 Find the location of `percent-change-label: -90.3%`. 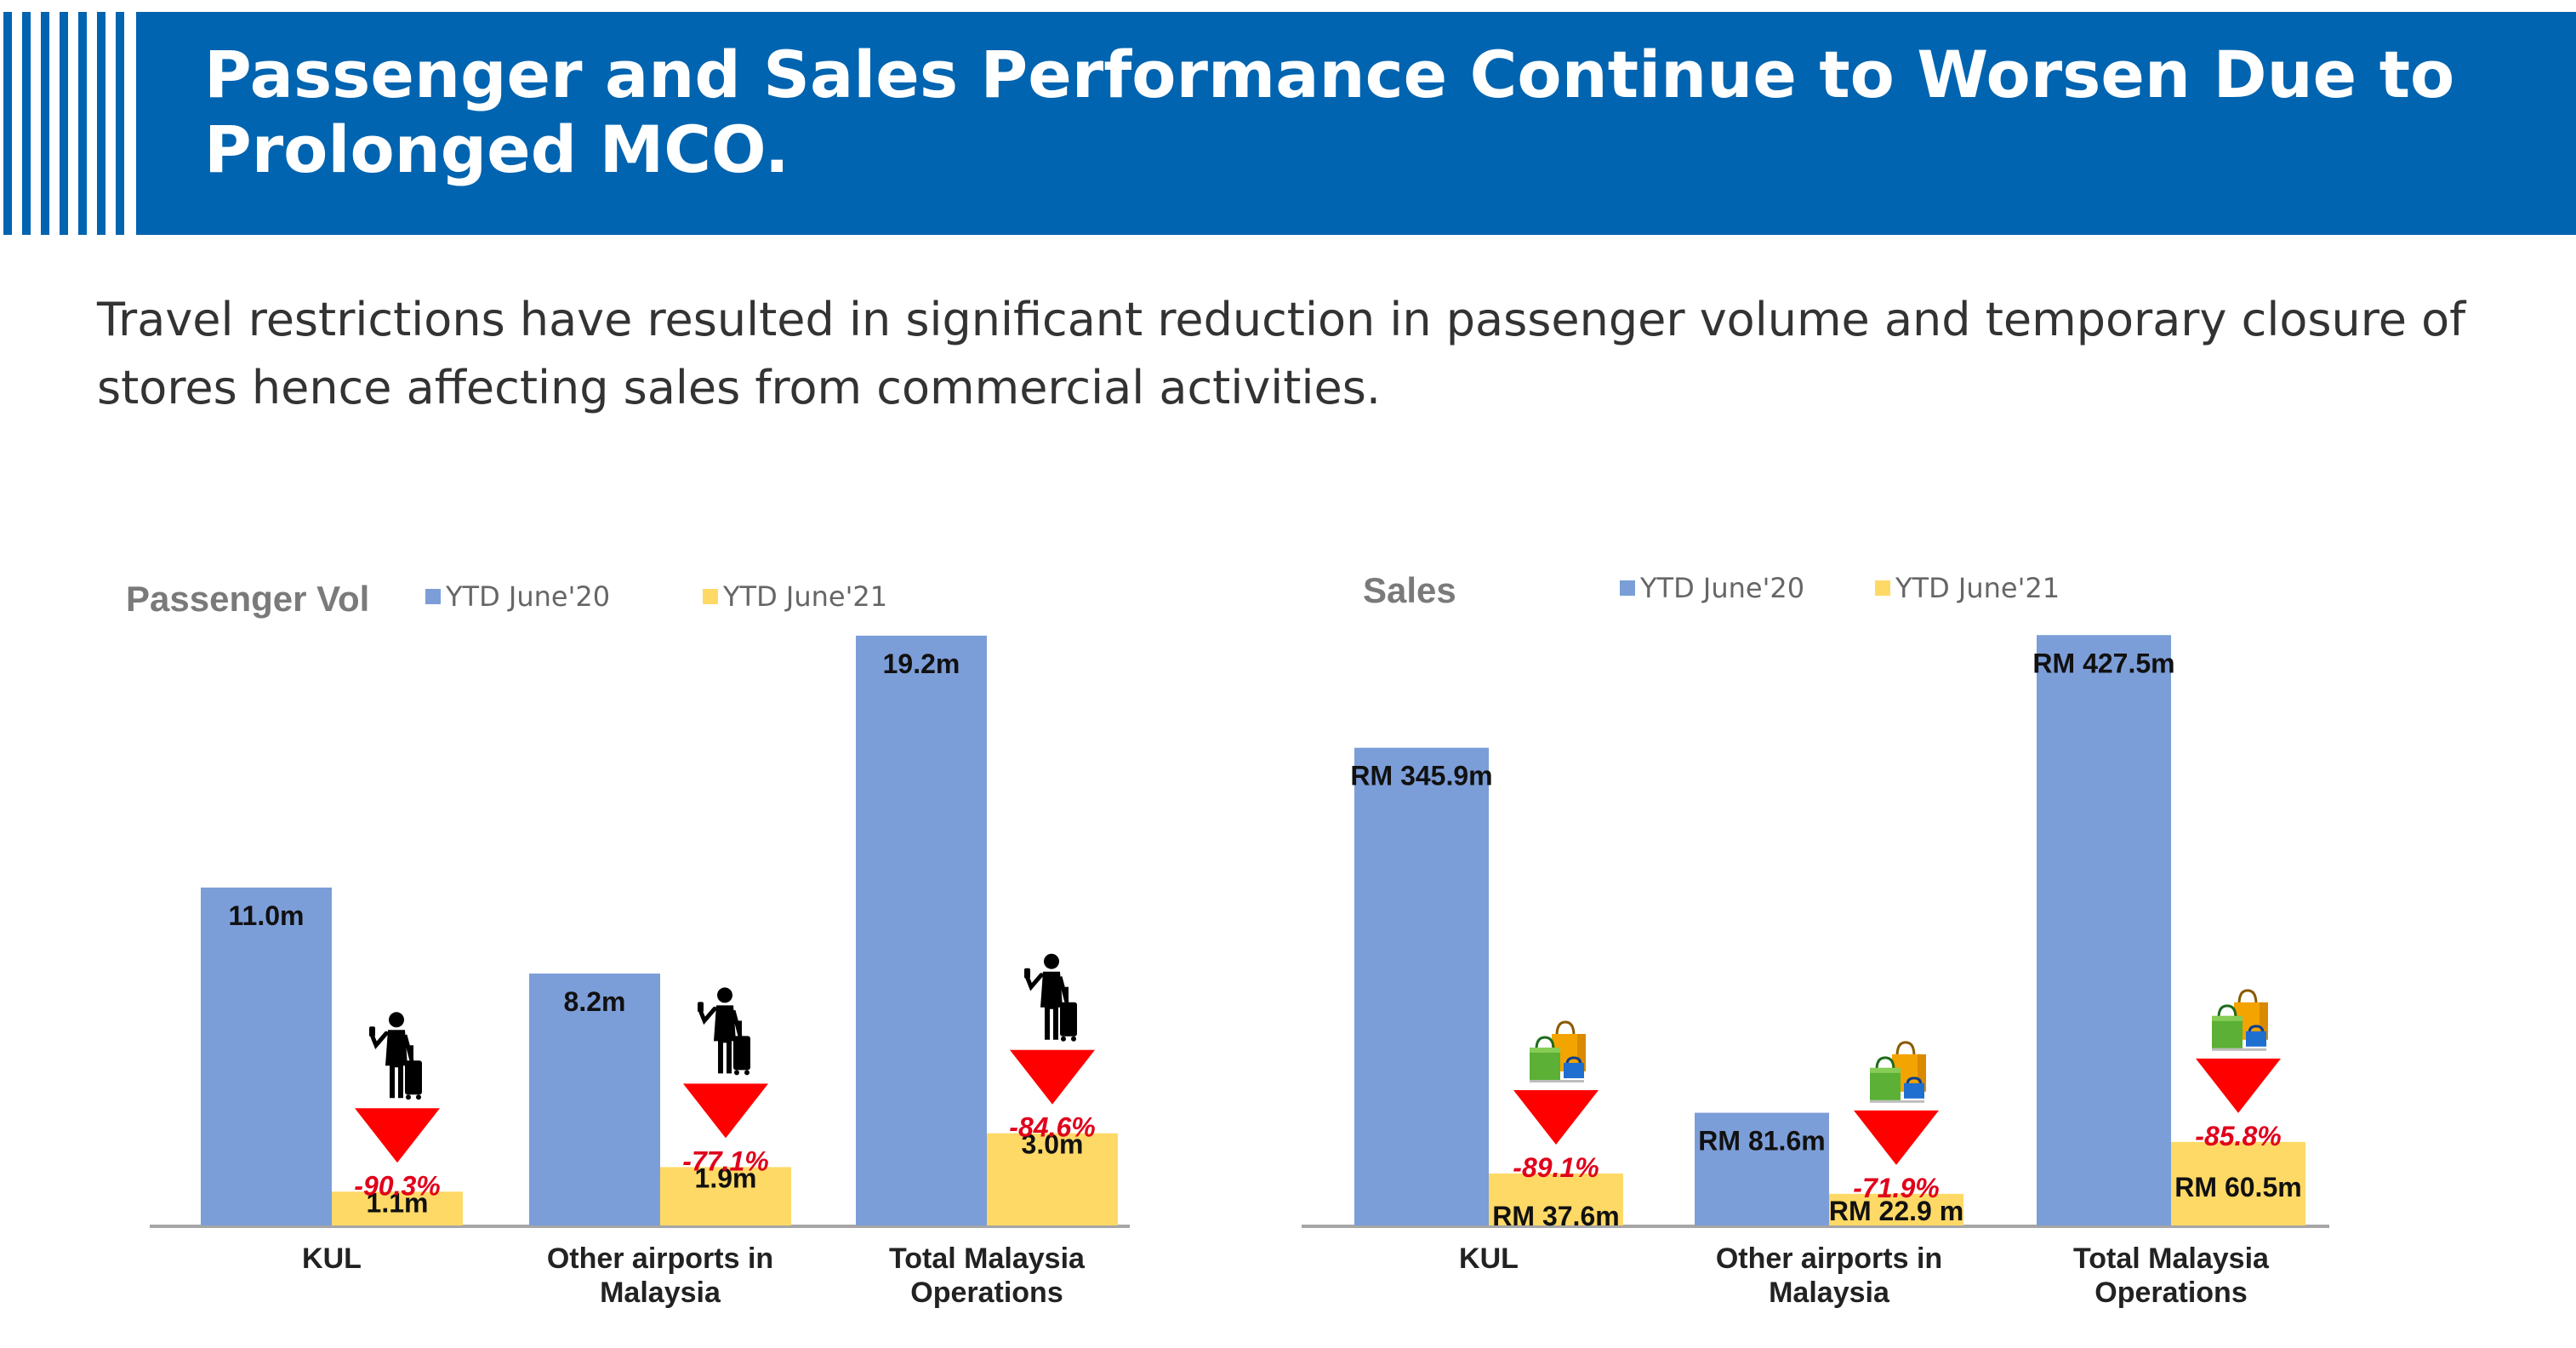

percent-change-label: -90.3% is located at coordinates (397, 1185).